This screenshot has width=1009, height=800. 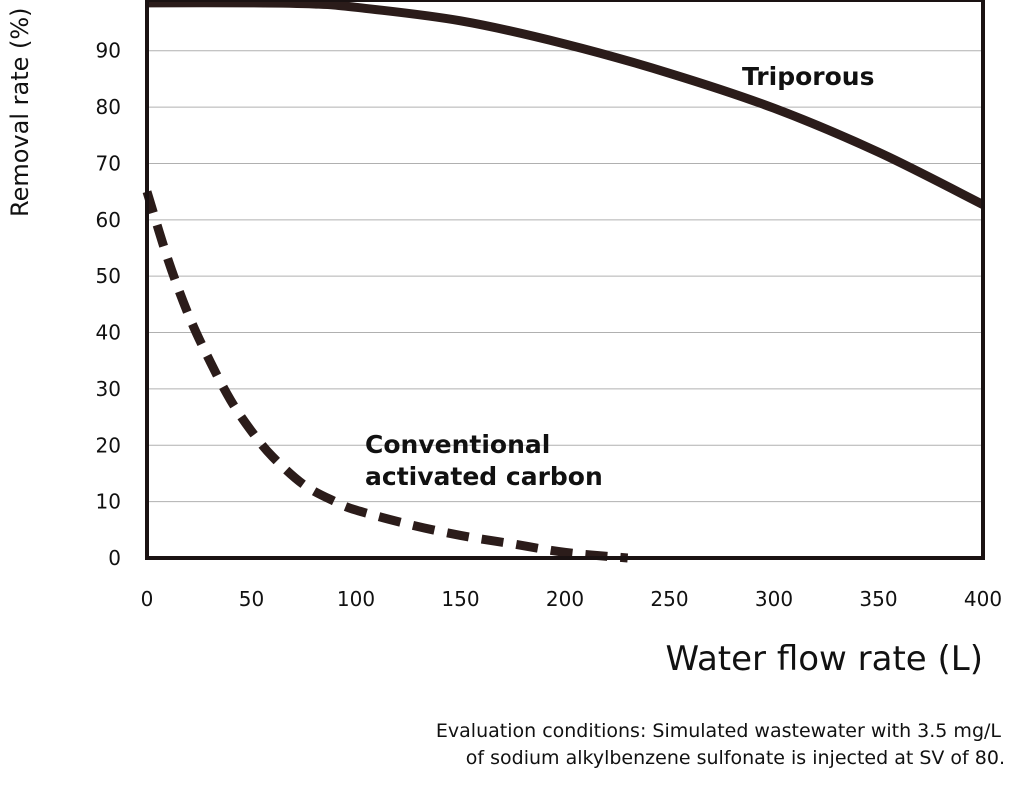 I want to click on x-tick-label: 400, so click(x=983, y=599).